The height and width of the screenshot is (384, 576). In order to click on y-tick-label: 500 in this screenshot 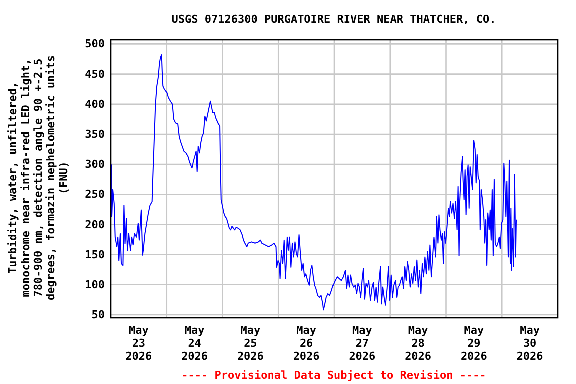, I will do `click(95, 44)`.